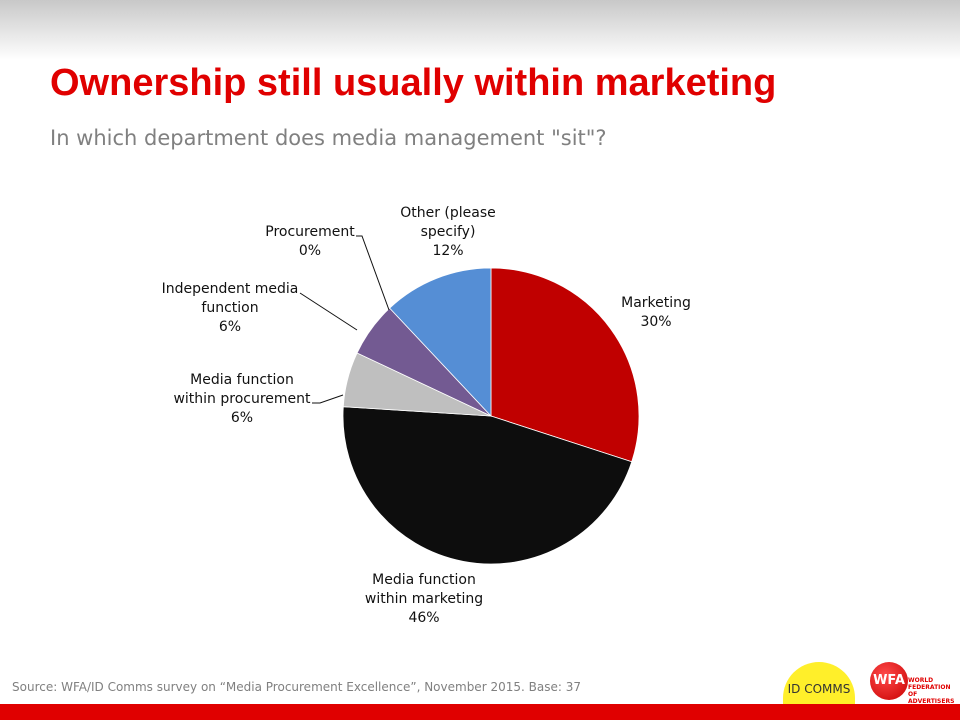  What do you see at coordinates (931, 691) in the screenshot?
I see `wfa-logo-text: WORLD FEDERATION OF ADVERTISERS` at bounding box center [931, 691].